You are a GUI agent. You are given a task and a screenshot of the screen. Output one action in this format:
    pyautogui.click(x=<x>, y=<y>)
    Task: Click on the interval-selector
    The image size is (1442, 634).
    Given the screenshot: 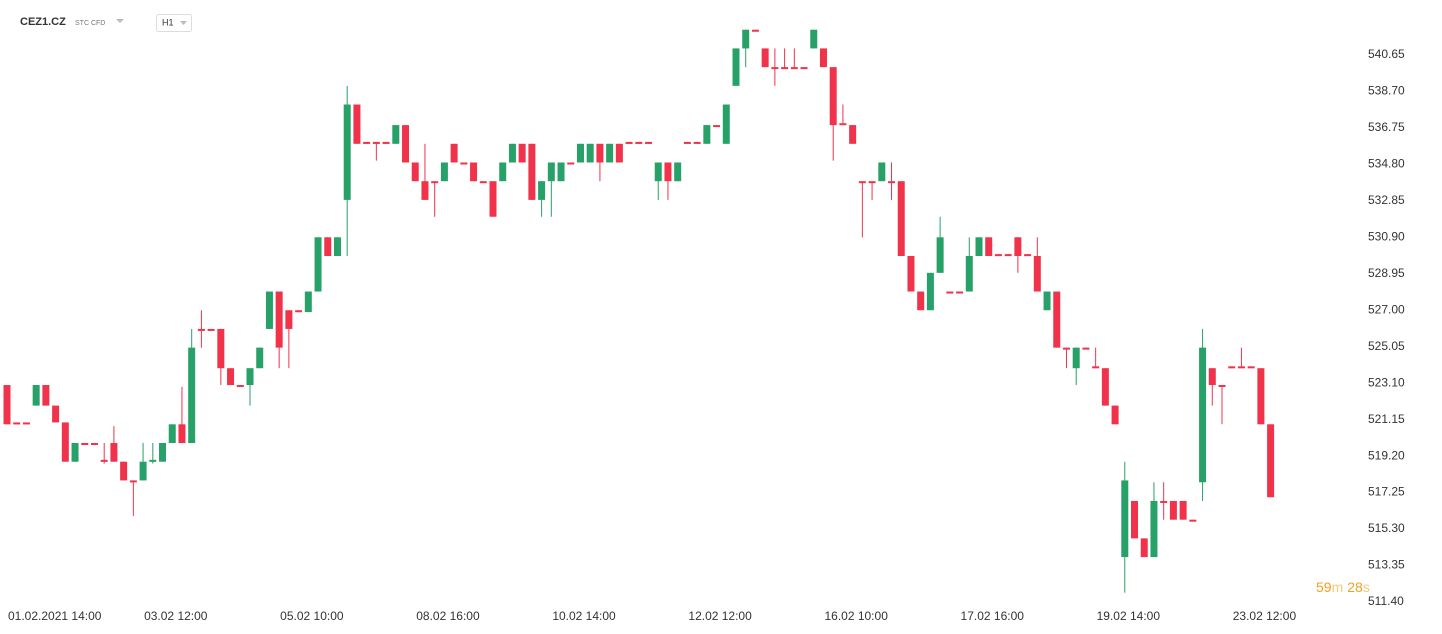 What is the action you would take?
    pyautogui.click(x=174, y=23)
    